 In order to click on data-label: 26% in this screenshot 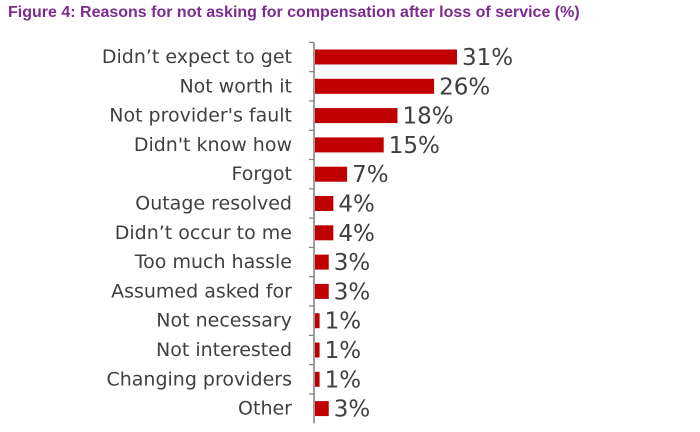, I will do `click(464, 87)`.